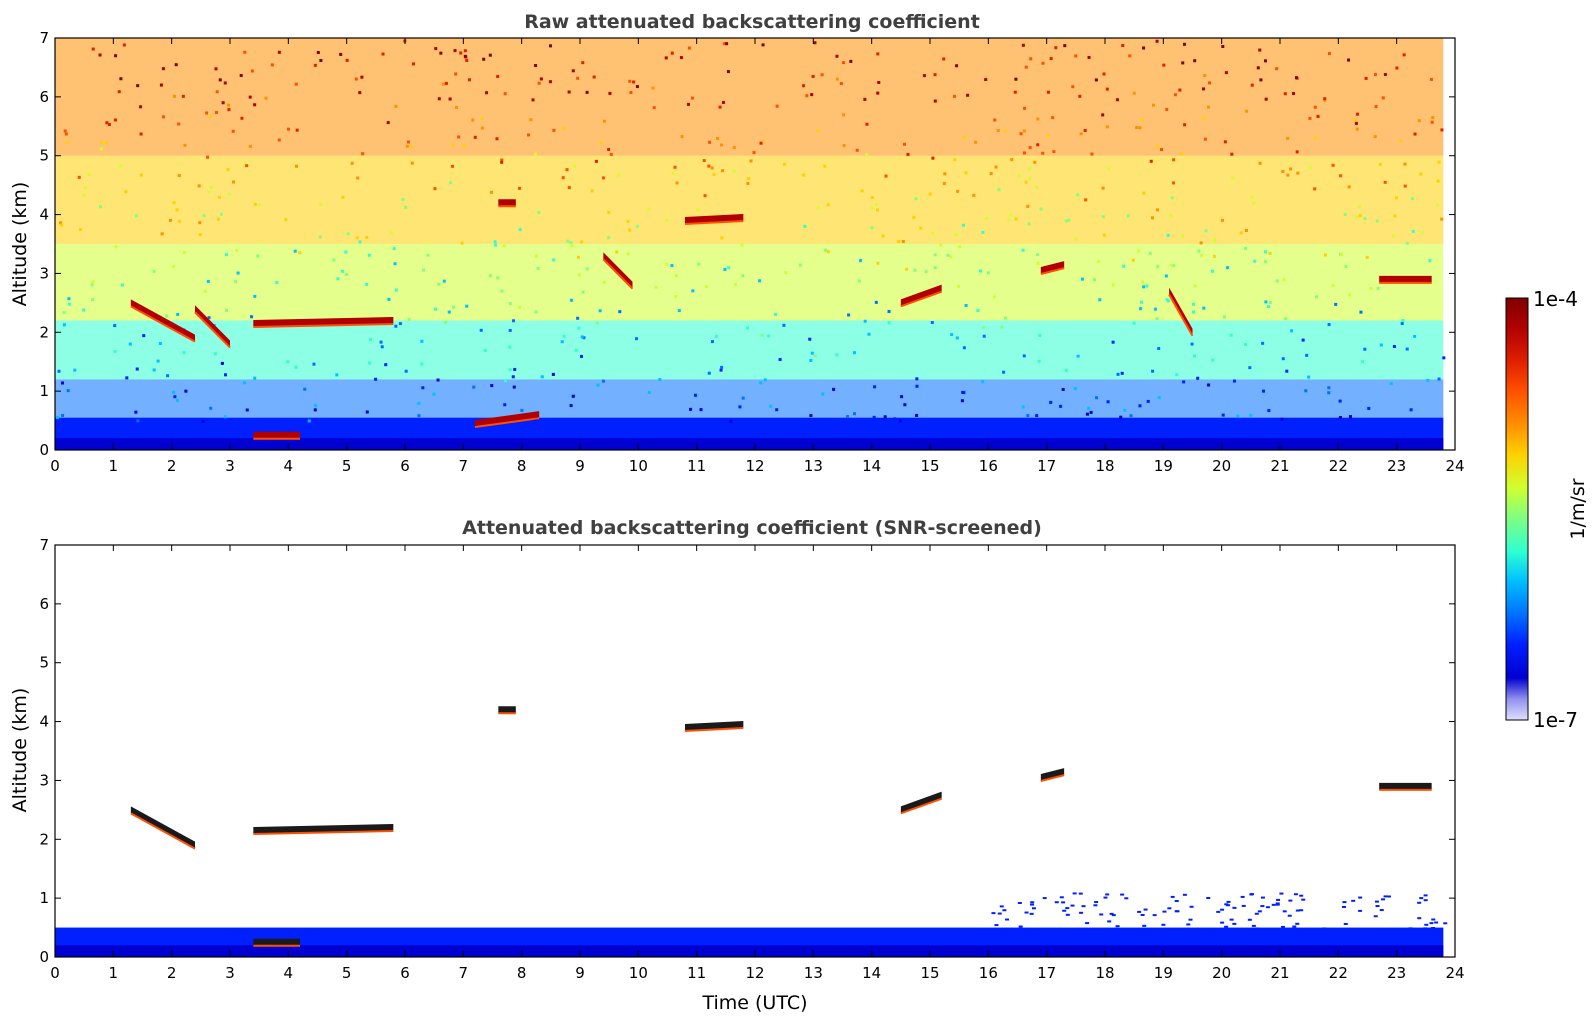  What do you see at coordinates (988, 973) in the screenshot?
I see `x-tick-label: 16` at bounding box center [988, 973].